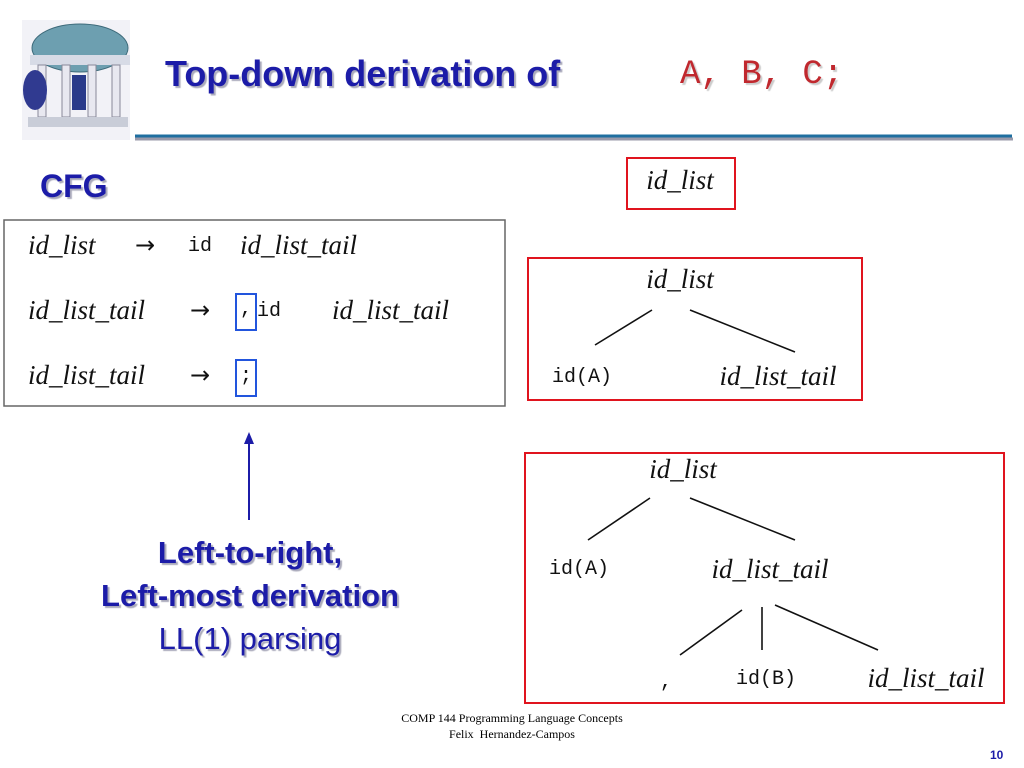 The image size is (1024, 768). Describe the element at coordinates (997, 755) in the screenshot. I see `page-number: 10` at that location.